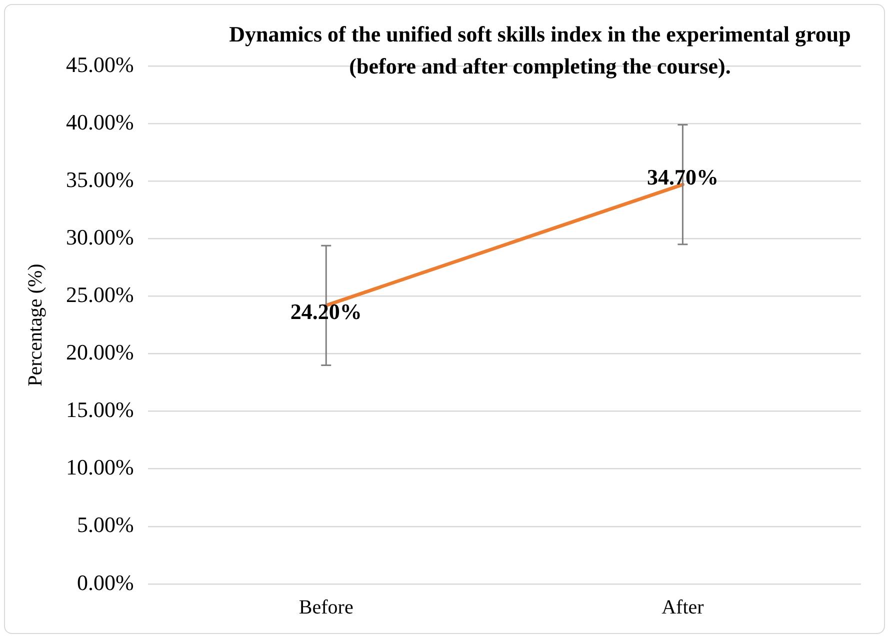 This screenshot has width=891, height=640. I want to click on y-tick-label: 40.00%, so click(100, 121).